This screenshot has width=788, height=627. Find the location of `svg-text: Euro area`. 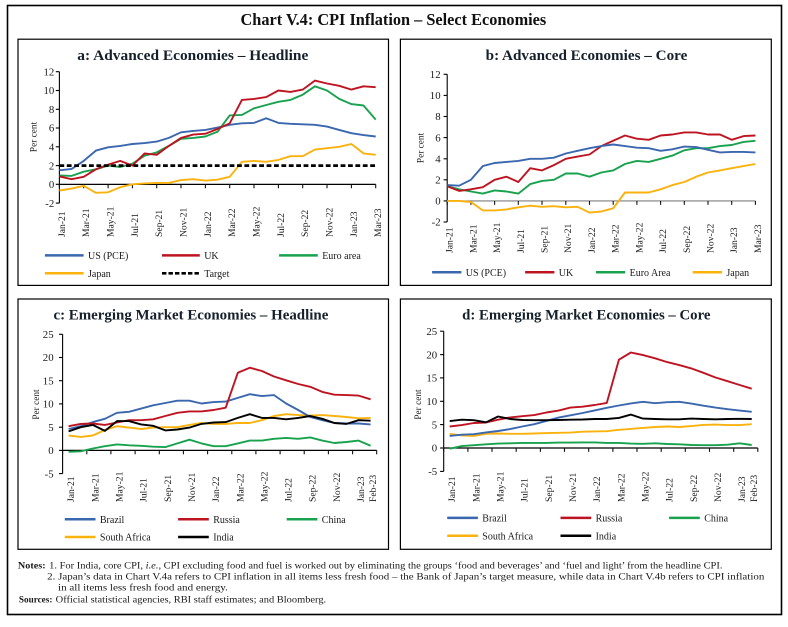

svg-text: Euro area is located at coordinates (341, 256).